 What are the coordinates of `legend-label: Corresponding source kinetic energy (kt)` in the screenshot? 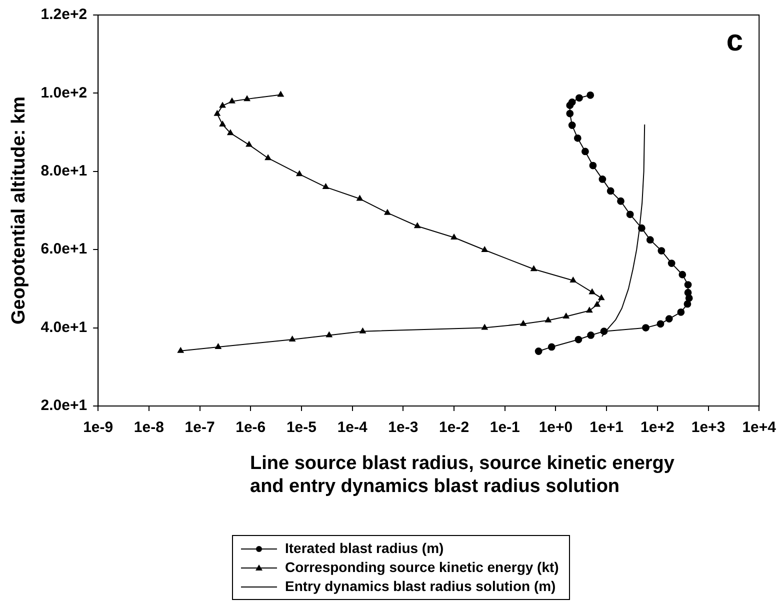 It's located at (422, 567).